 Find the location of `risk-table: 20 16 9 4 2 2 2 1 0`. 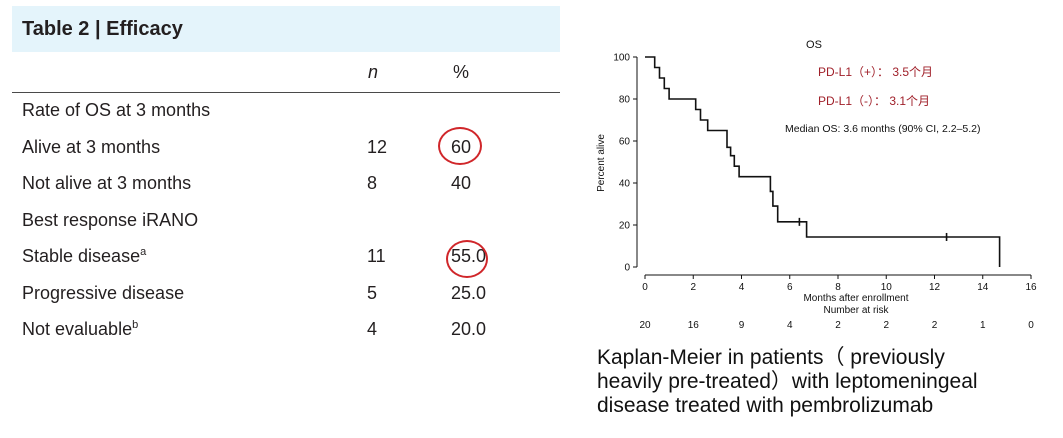

risk-table: 20 16 9 4 2 2 2 1 0 is located at coordinates (836, 325).